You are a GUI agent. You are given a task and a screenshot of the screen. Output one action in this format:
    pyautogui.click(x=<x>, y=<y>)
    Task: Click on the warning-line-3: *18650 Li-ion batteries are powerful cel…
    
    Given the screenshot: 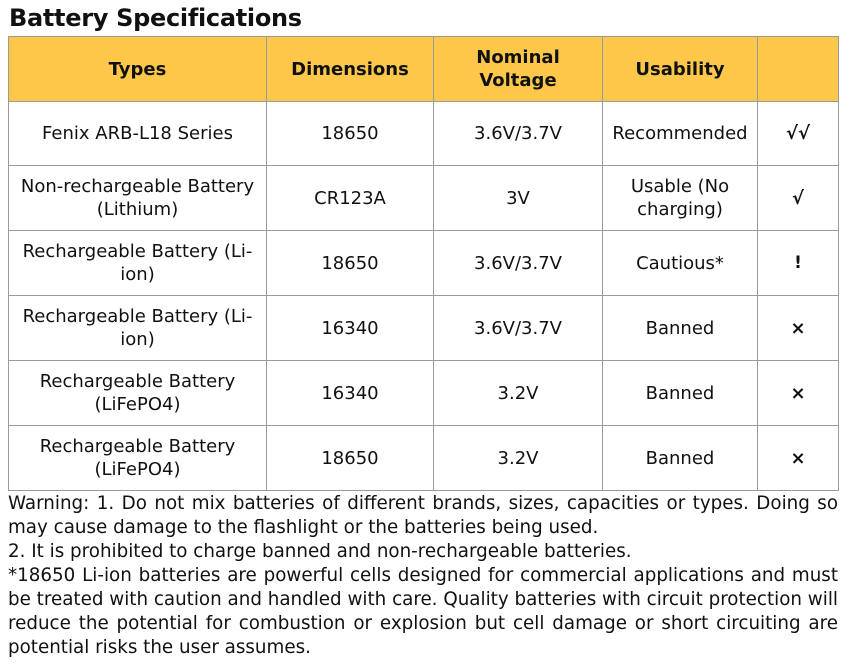 What is the action you would take?
    pyautogui.click(x=423, y=611)
    